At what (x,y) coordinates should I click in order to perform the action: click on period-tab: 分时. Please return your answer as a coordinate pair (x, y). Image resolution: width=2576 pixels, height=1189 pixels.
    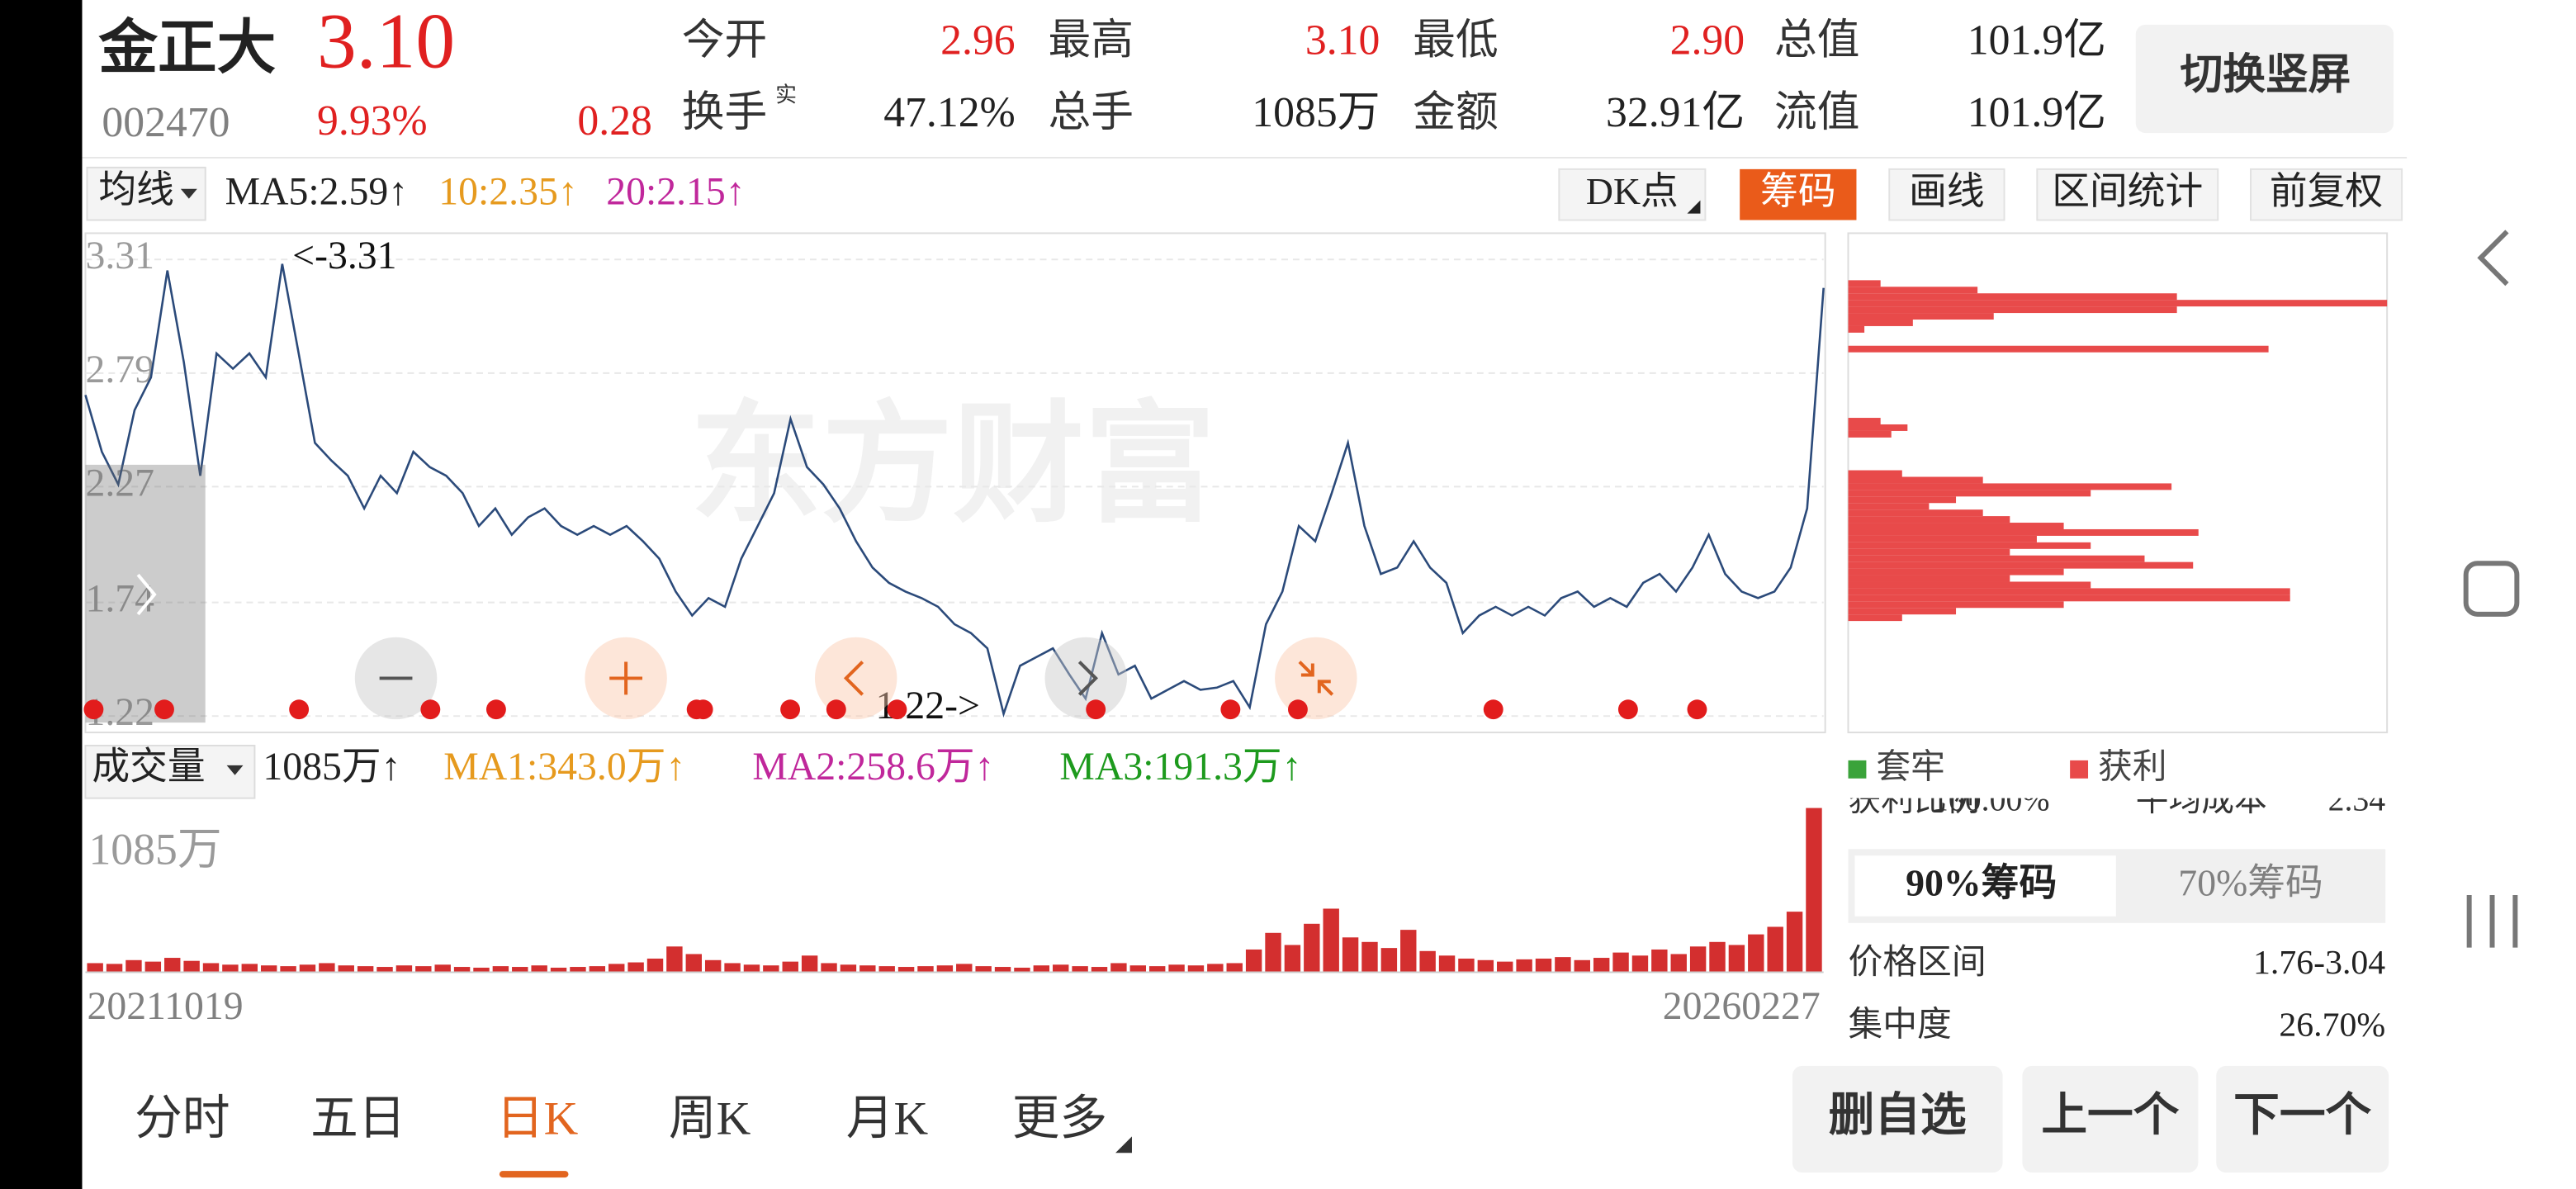
    Looking at the image, I should click on (182, 1119).